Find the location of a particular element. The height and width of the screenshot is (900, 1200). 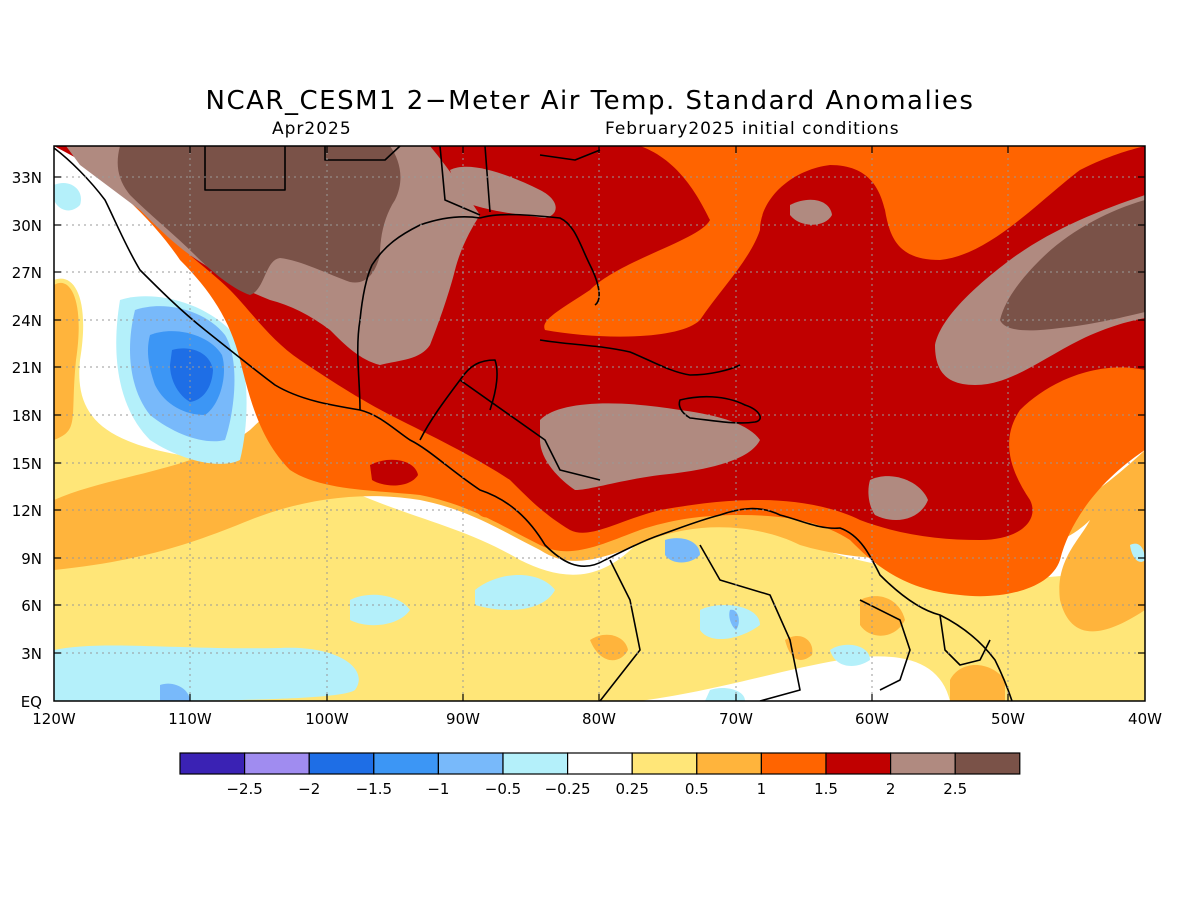

lon-label: 110W is located at coordinates (190, 719).